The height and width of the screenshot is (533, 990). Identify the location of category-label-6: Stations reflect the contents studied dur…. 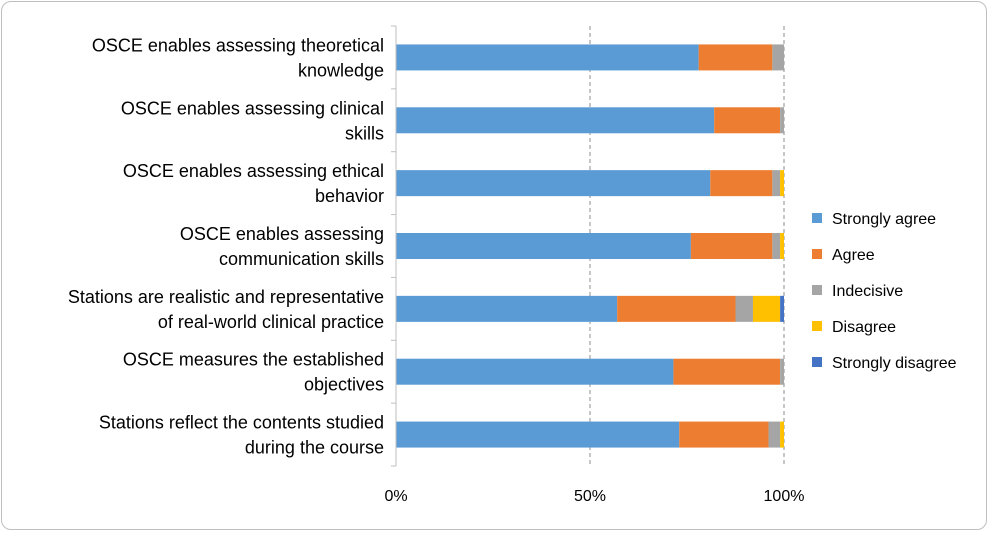
(241, 435).